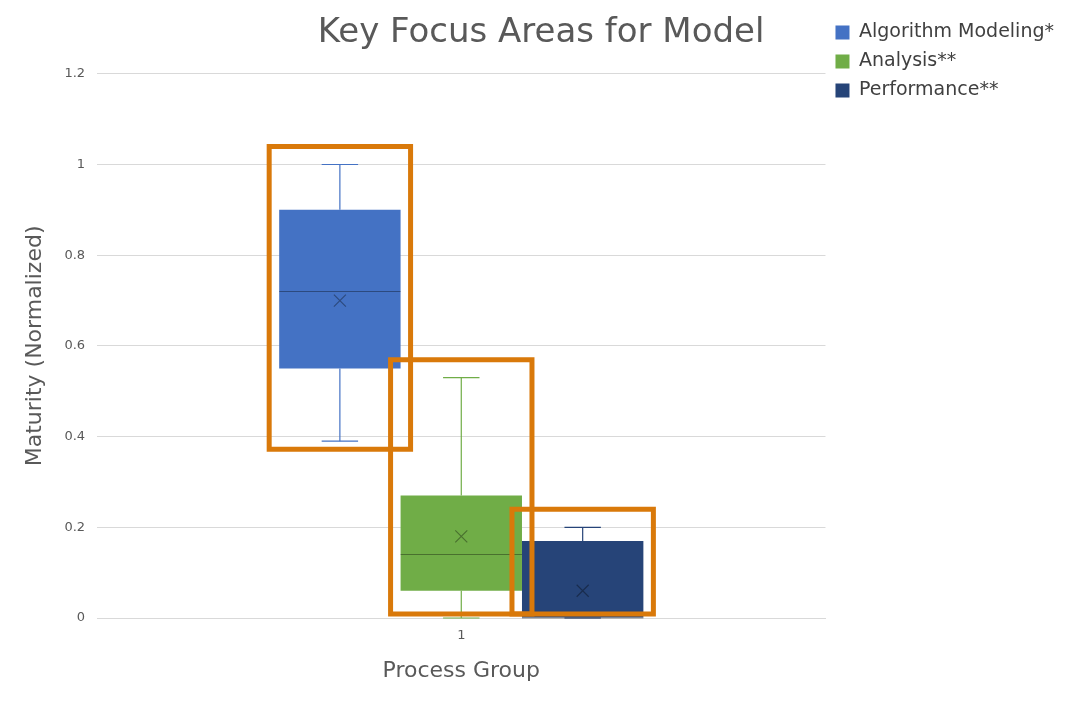 The width and height of the screenshot is (1082, 701). What do you see at coordinates (461, 669) in the screenshot?
I see `x-axis-title: Process Group` at bounding box center [461, 669].